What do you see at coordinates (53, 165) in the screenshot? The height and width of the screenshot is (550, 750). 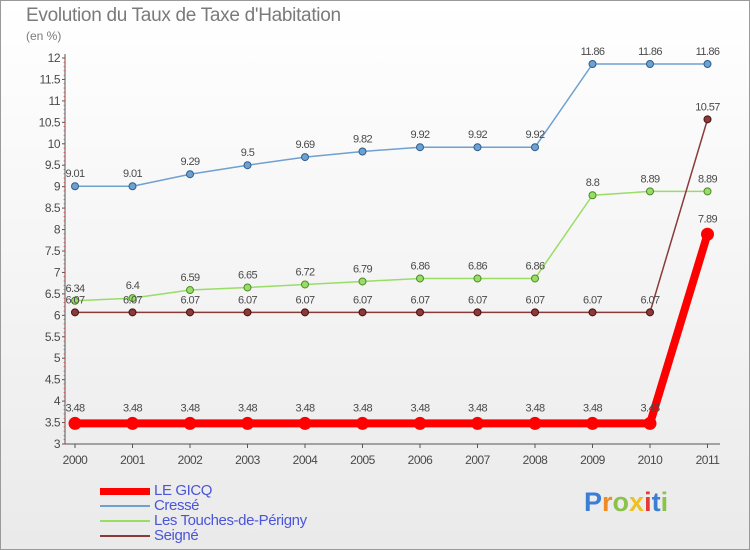 I see `y-tick-label: 9.5` at bounding box center [53, 165].